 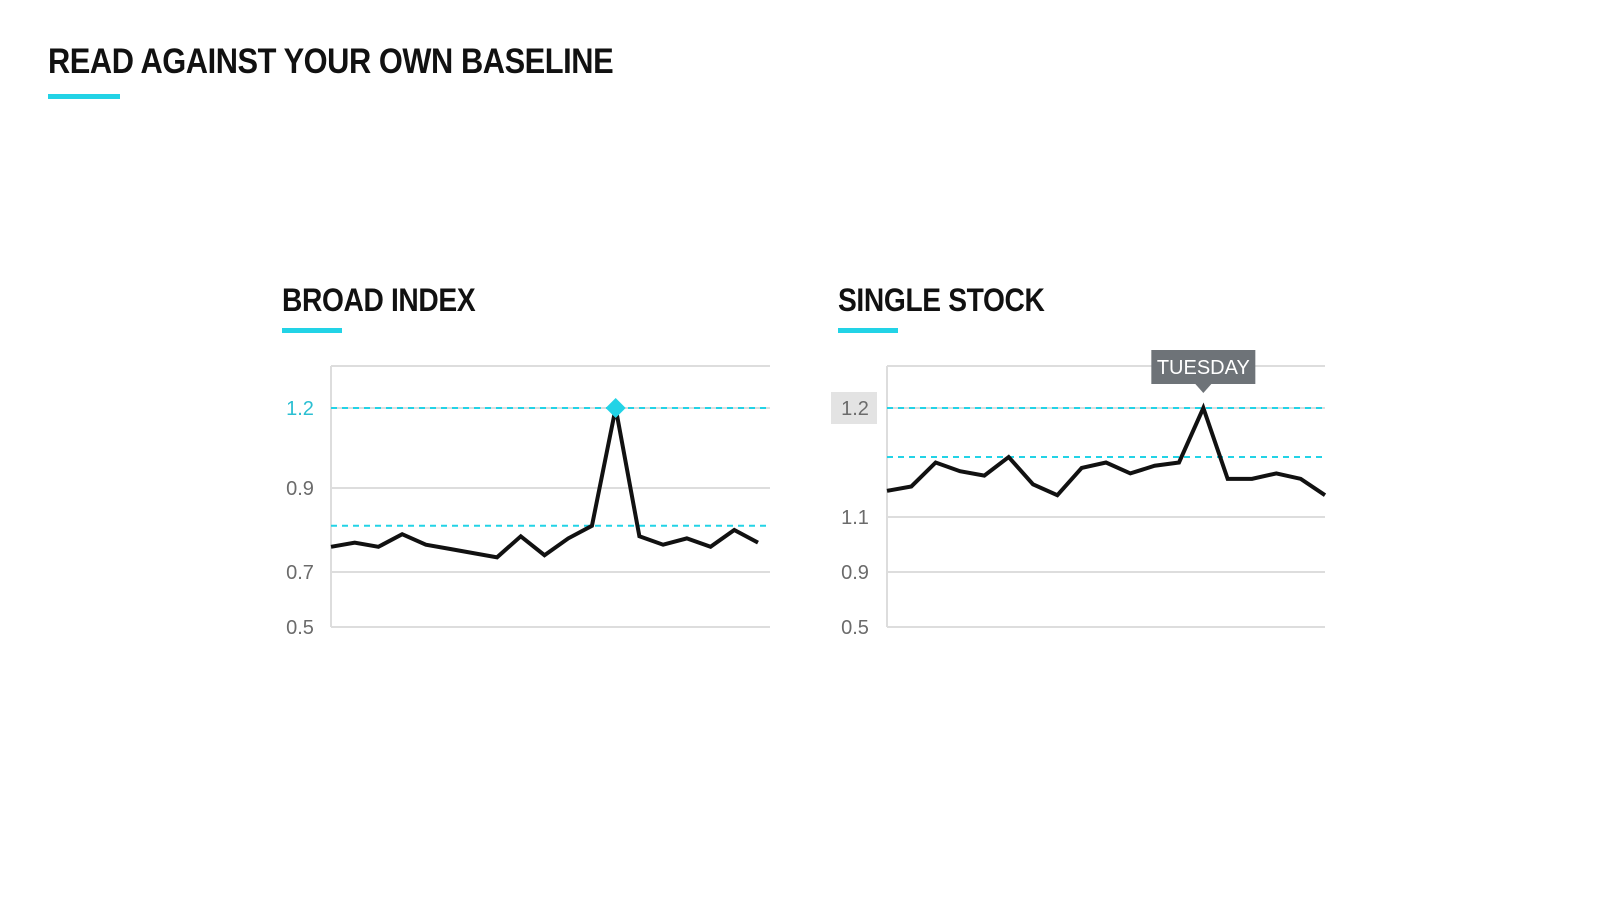 What do you see at coordinates (300, 573) in the screenshot?
I see `y-tick-label: 0.7` at bounding box center [300, 573].